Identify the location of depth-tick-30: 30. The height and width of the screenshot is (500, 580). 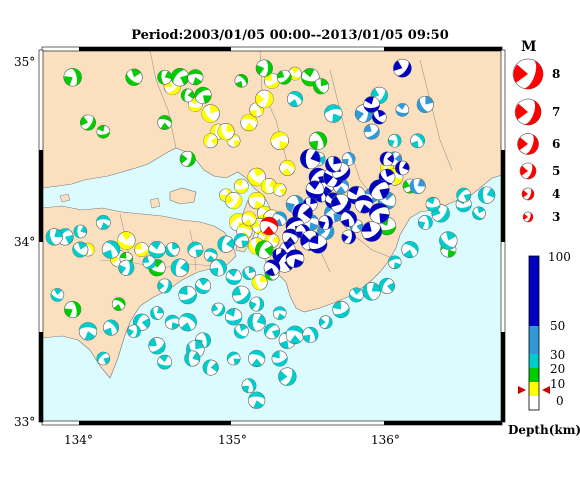
(557, 355).